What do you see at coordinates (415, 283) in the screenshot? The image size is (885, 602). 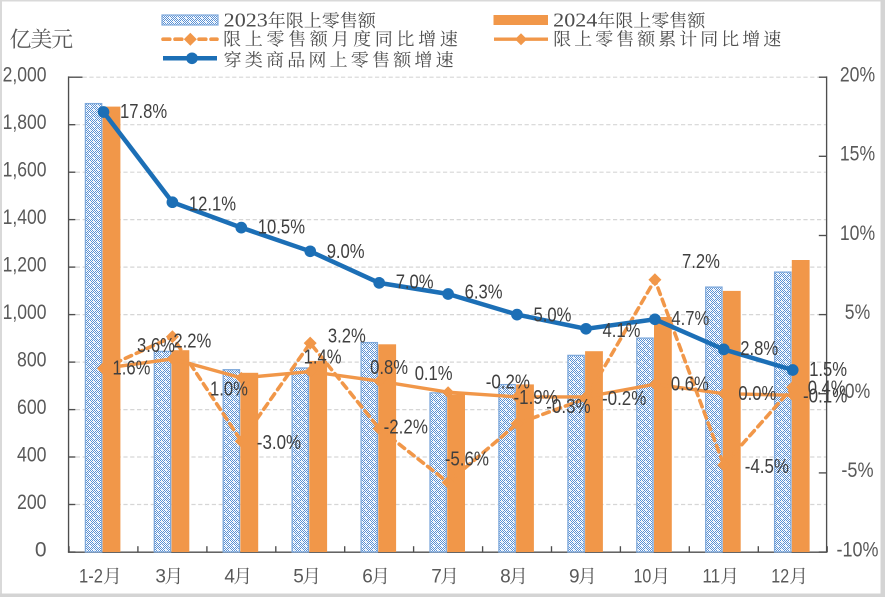 I see `svg-text: 7.0%` at bounding box center [415, 283].